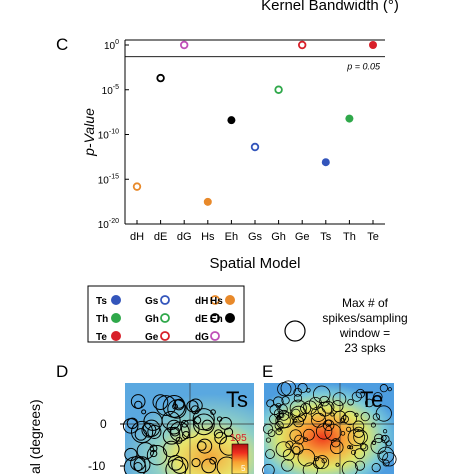  What do you see at coordinates (240, 458) in the screenshot?
I see `panel-d-colorbar` at bounding box center [240, 458].